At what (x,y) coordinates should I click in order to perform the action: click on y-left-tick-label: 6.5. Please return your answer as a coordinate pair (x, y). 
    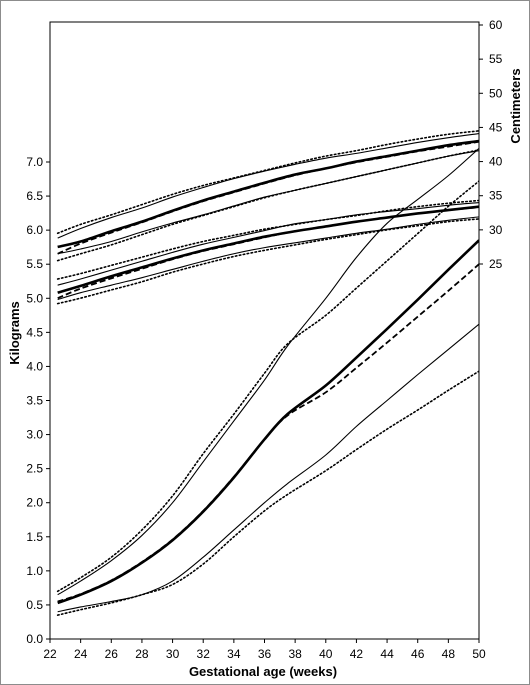
    Looking at the image, I should click on (34, 196).